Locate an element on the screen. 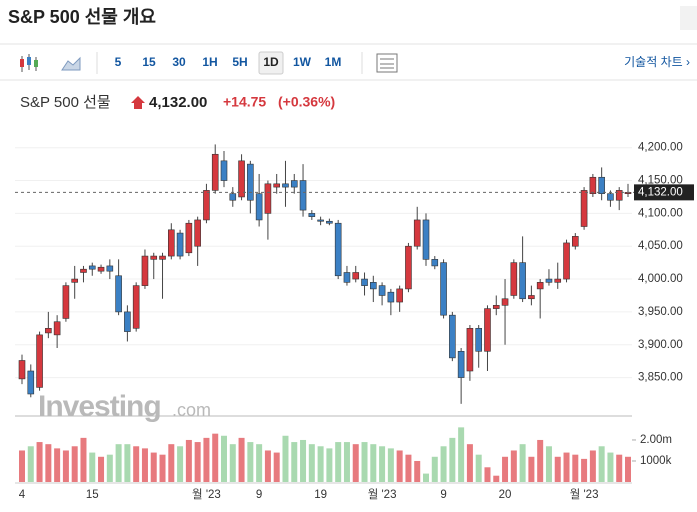  area-icon is located at coordinates (71, 63).